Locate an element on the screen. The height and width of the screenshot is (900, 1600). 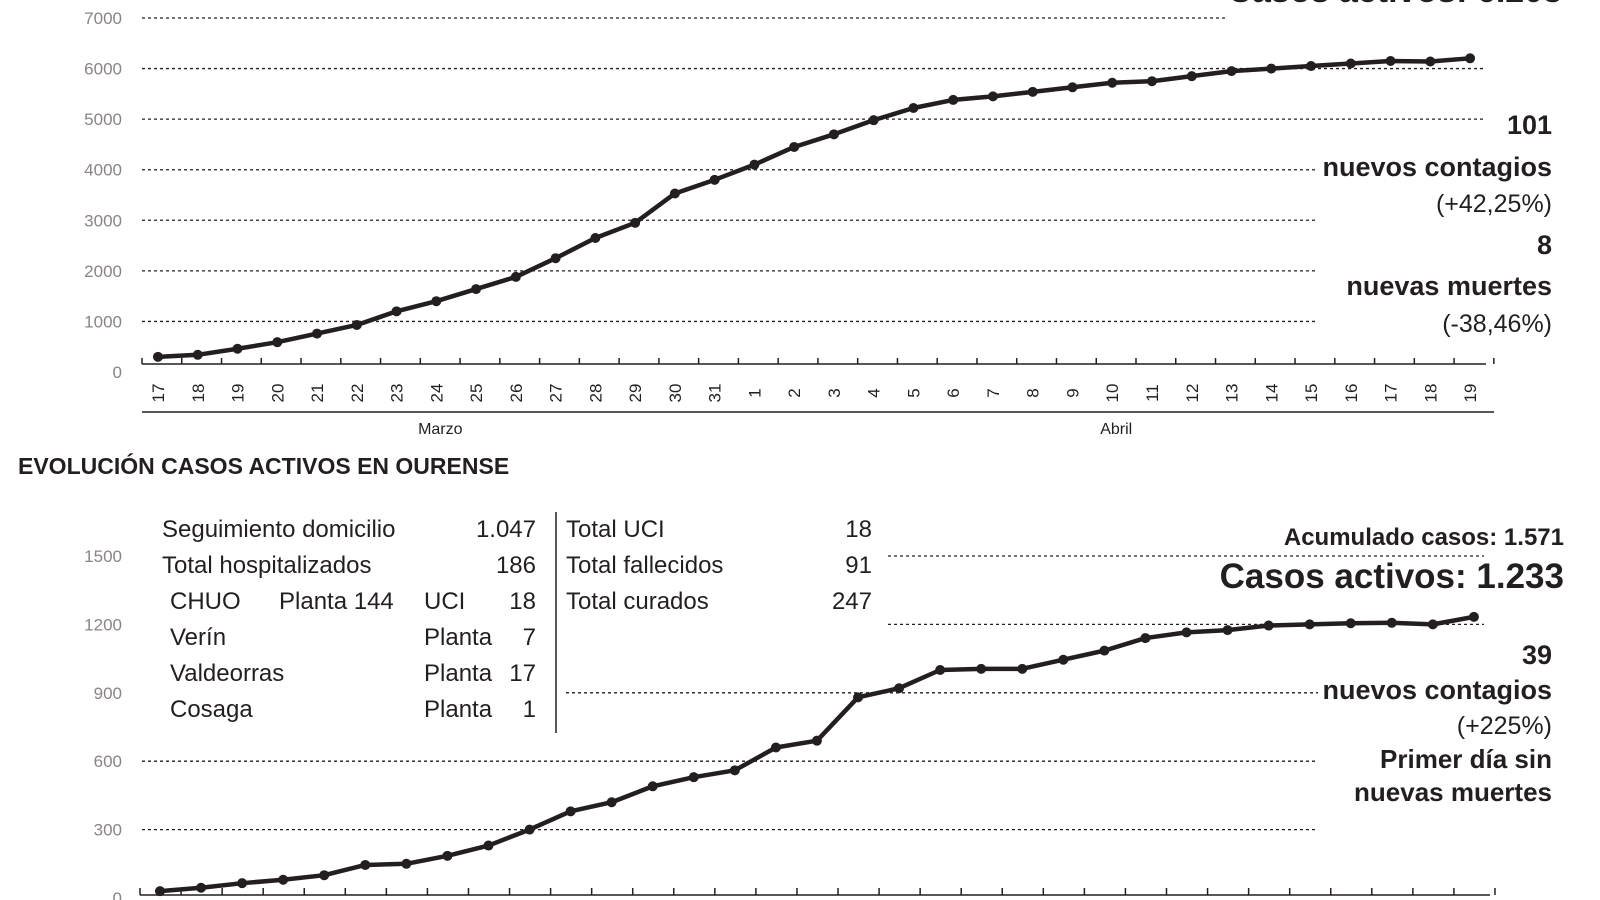
bottom-accumulated-cases: Acumulado casos: 1.571 is located at coordinates (1424, 537).